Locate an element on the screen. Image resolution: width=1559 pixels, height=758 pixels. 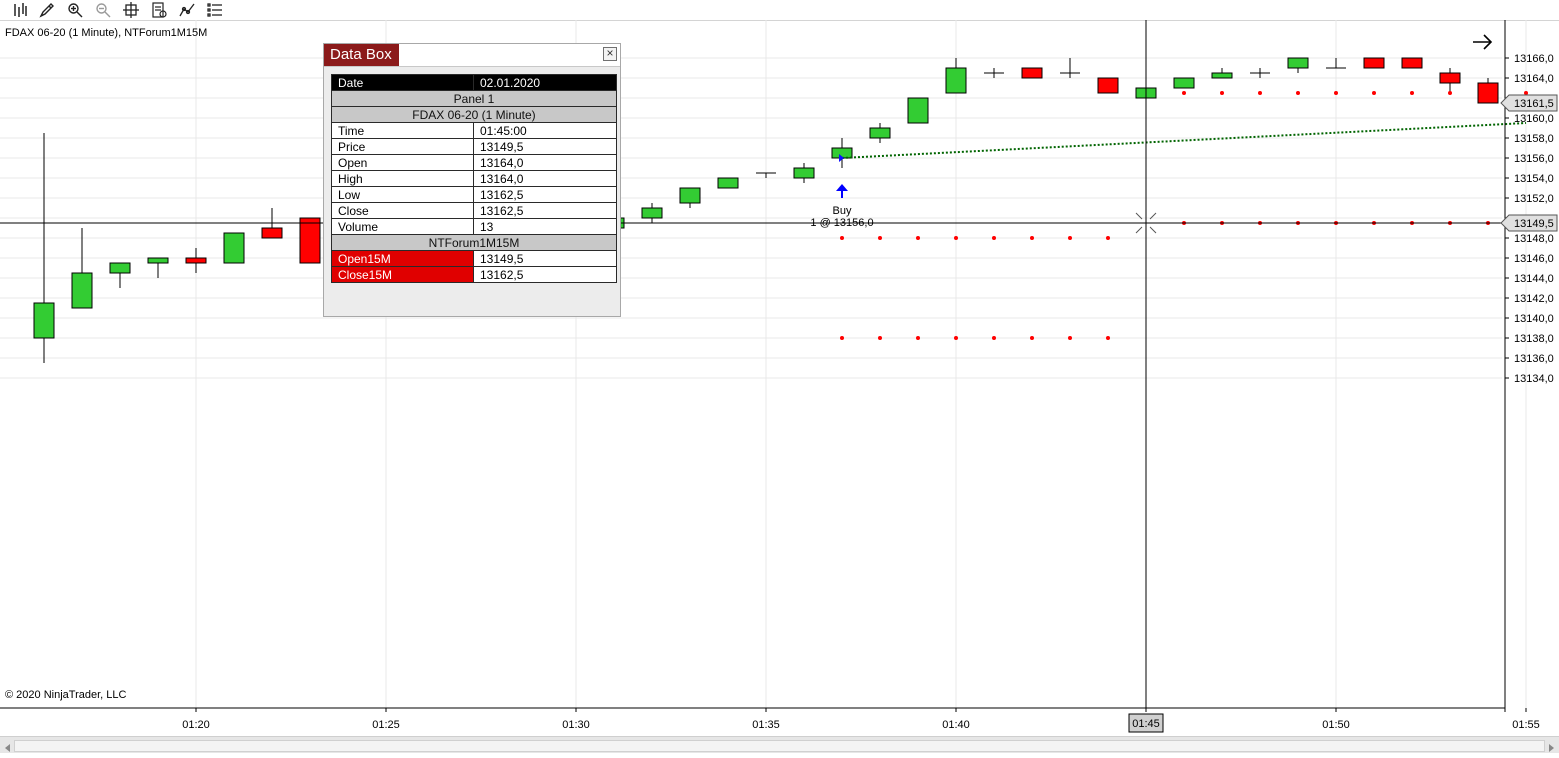
price-tick-label: 13152,0 is located at coordinates (1534, 199).